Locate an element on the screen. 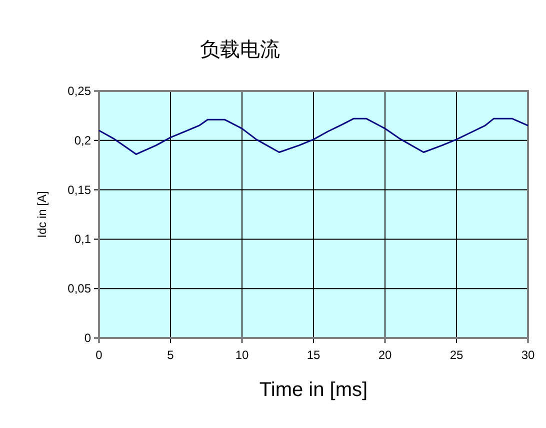  y-tick-label: 0,15 is located at coordinates (80, 189).